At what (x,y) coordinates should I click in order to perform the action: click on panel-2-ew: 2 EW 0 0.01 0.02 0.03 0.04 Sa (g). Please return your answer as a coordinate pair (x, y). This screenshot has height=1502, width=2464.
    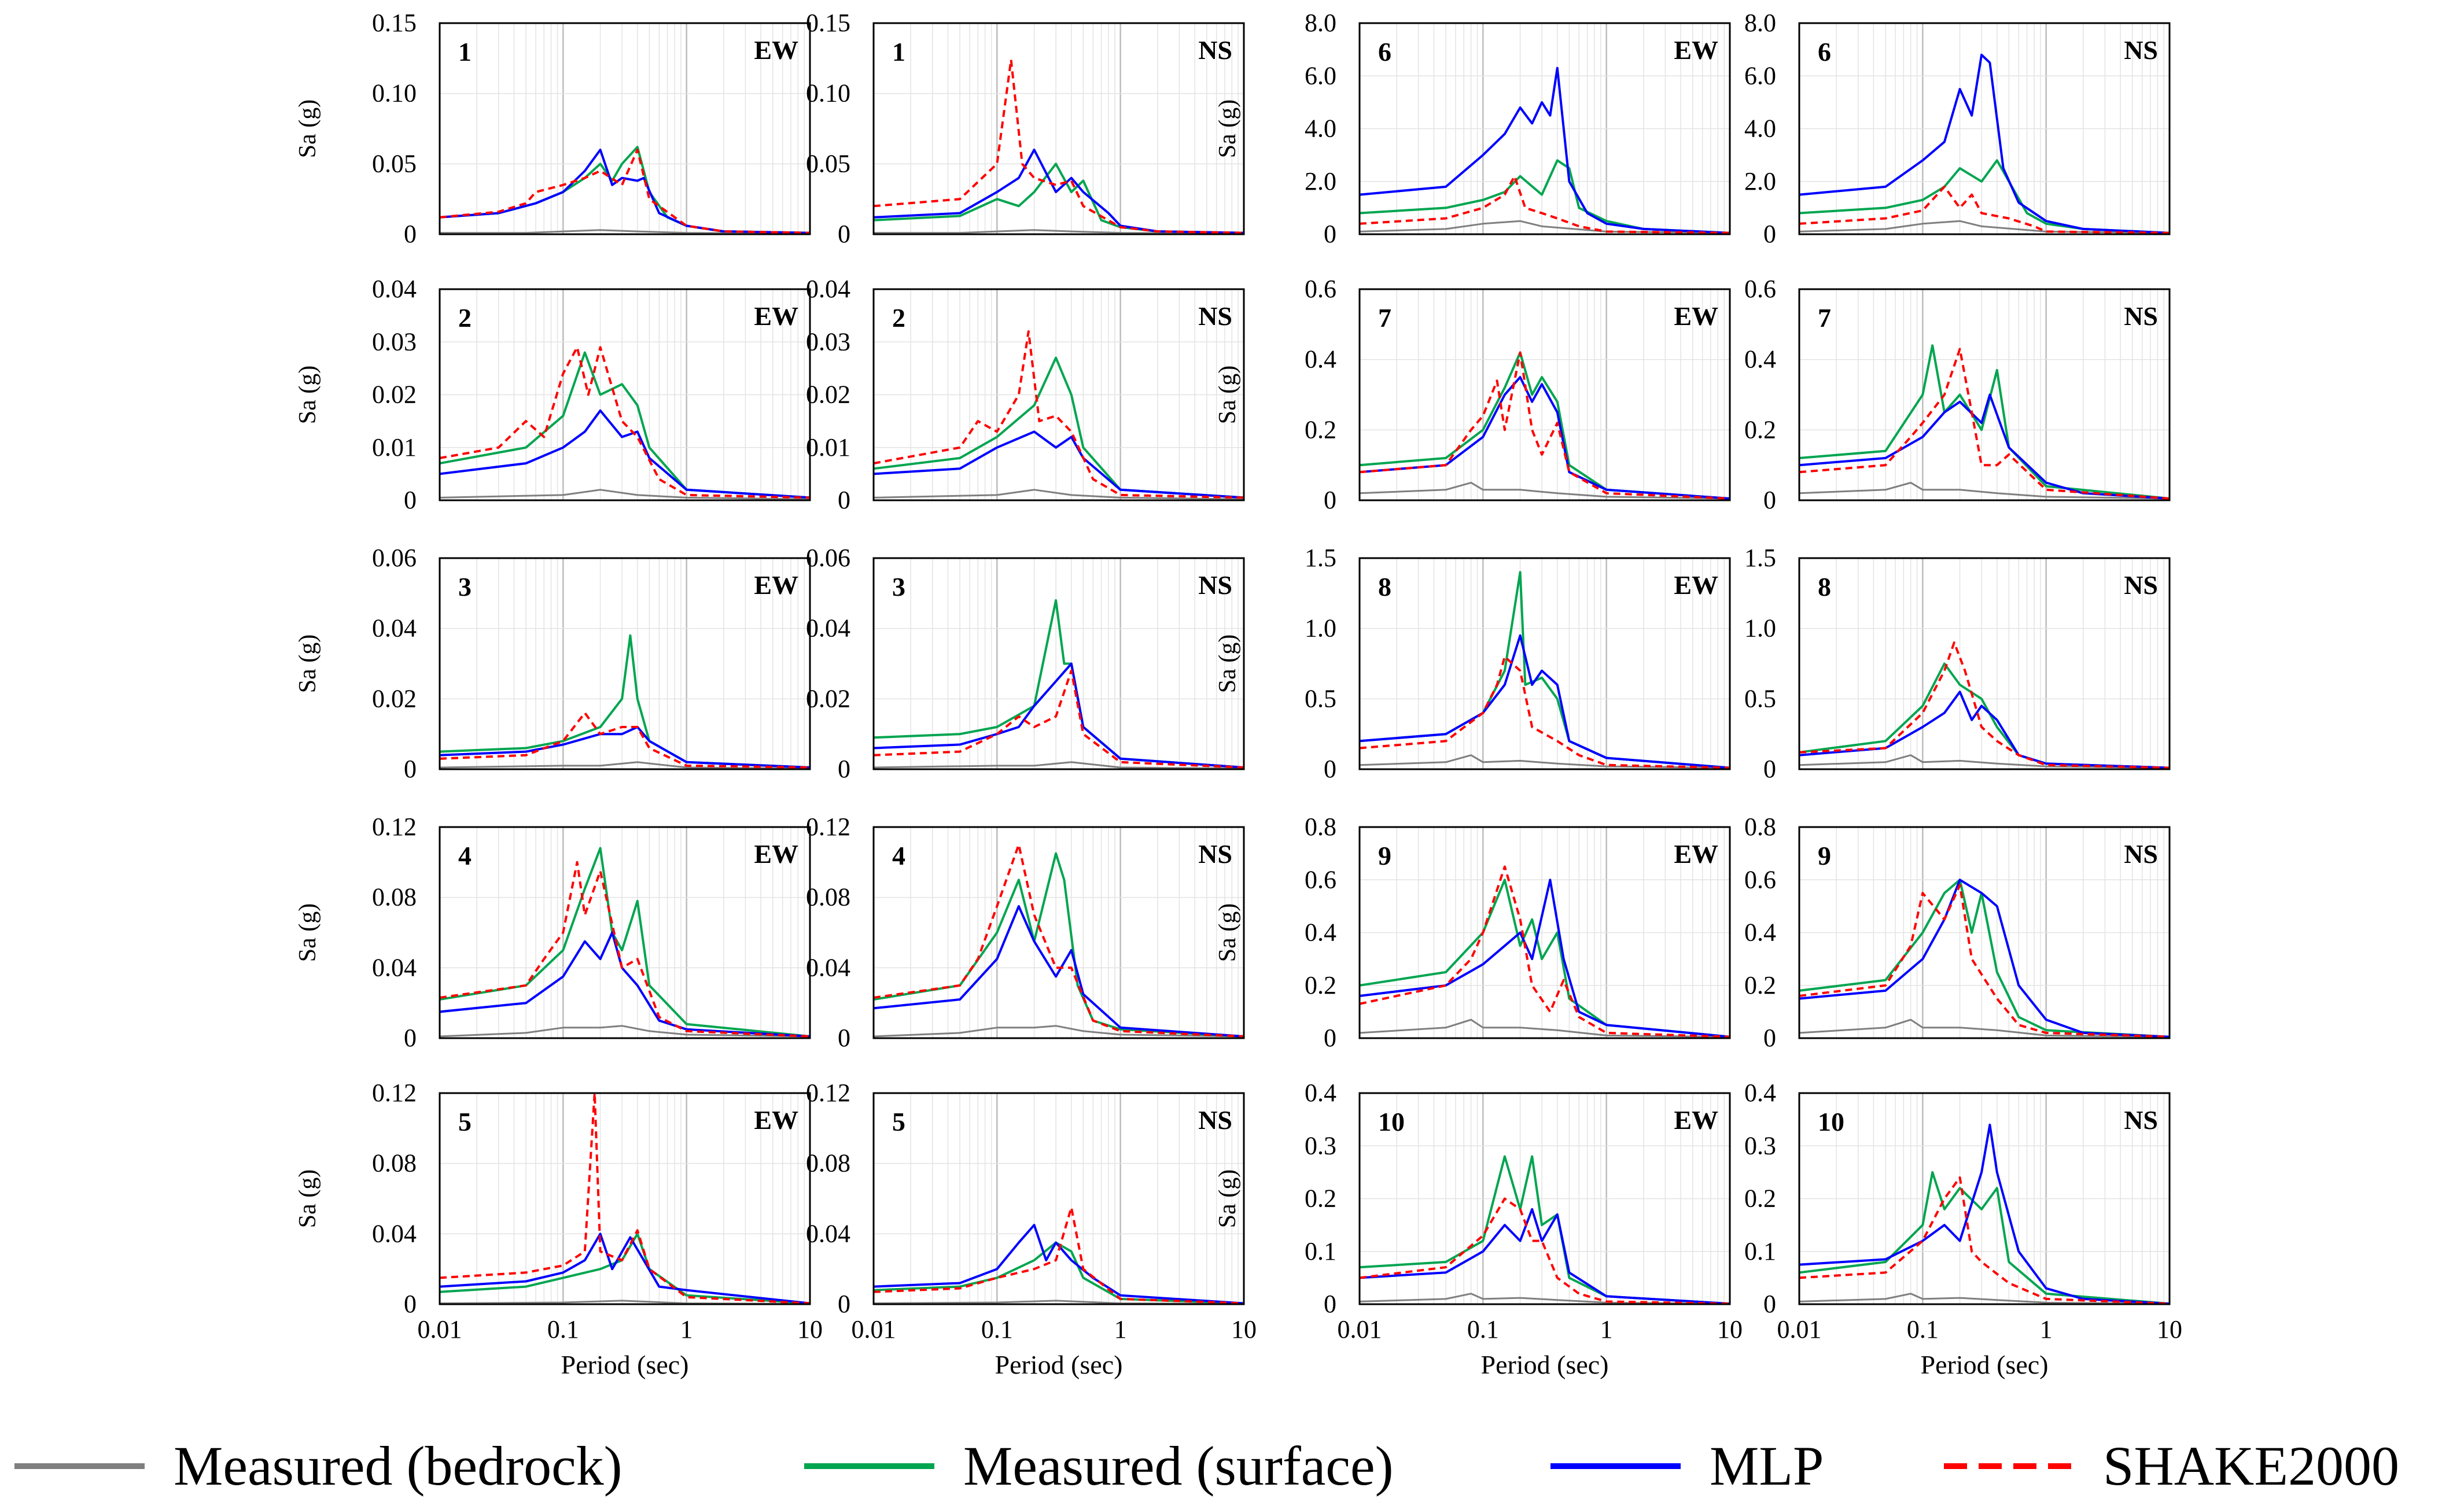
    Looking at the image, I should click on (552, 394).